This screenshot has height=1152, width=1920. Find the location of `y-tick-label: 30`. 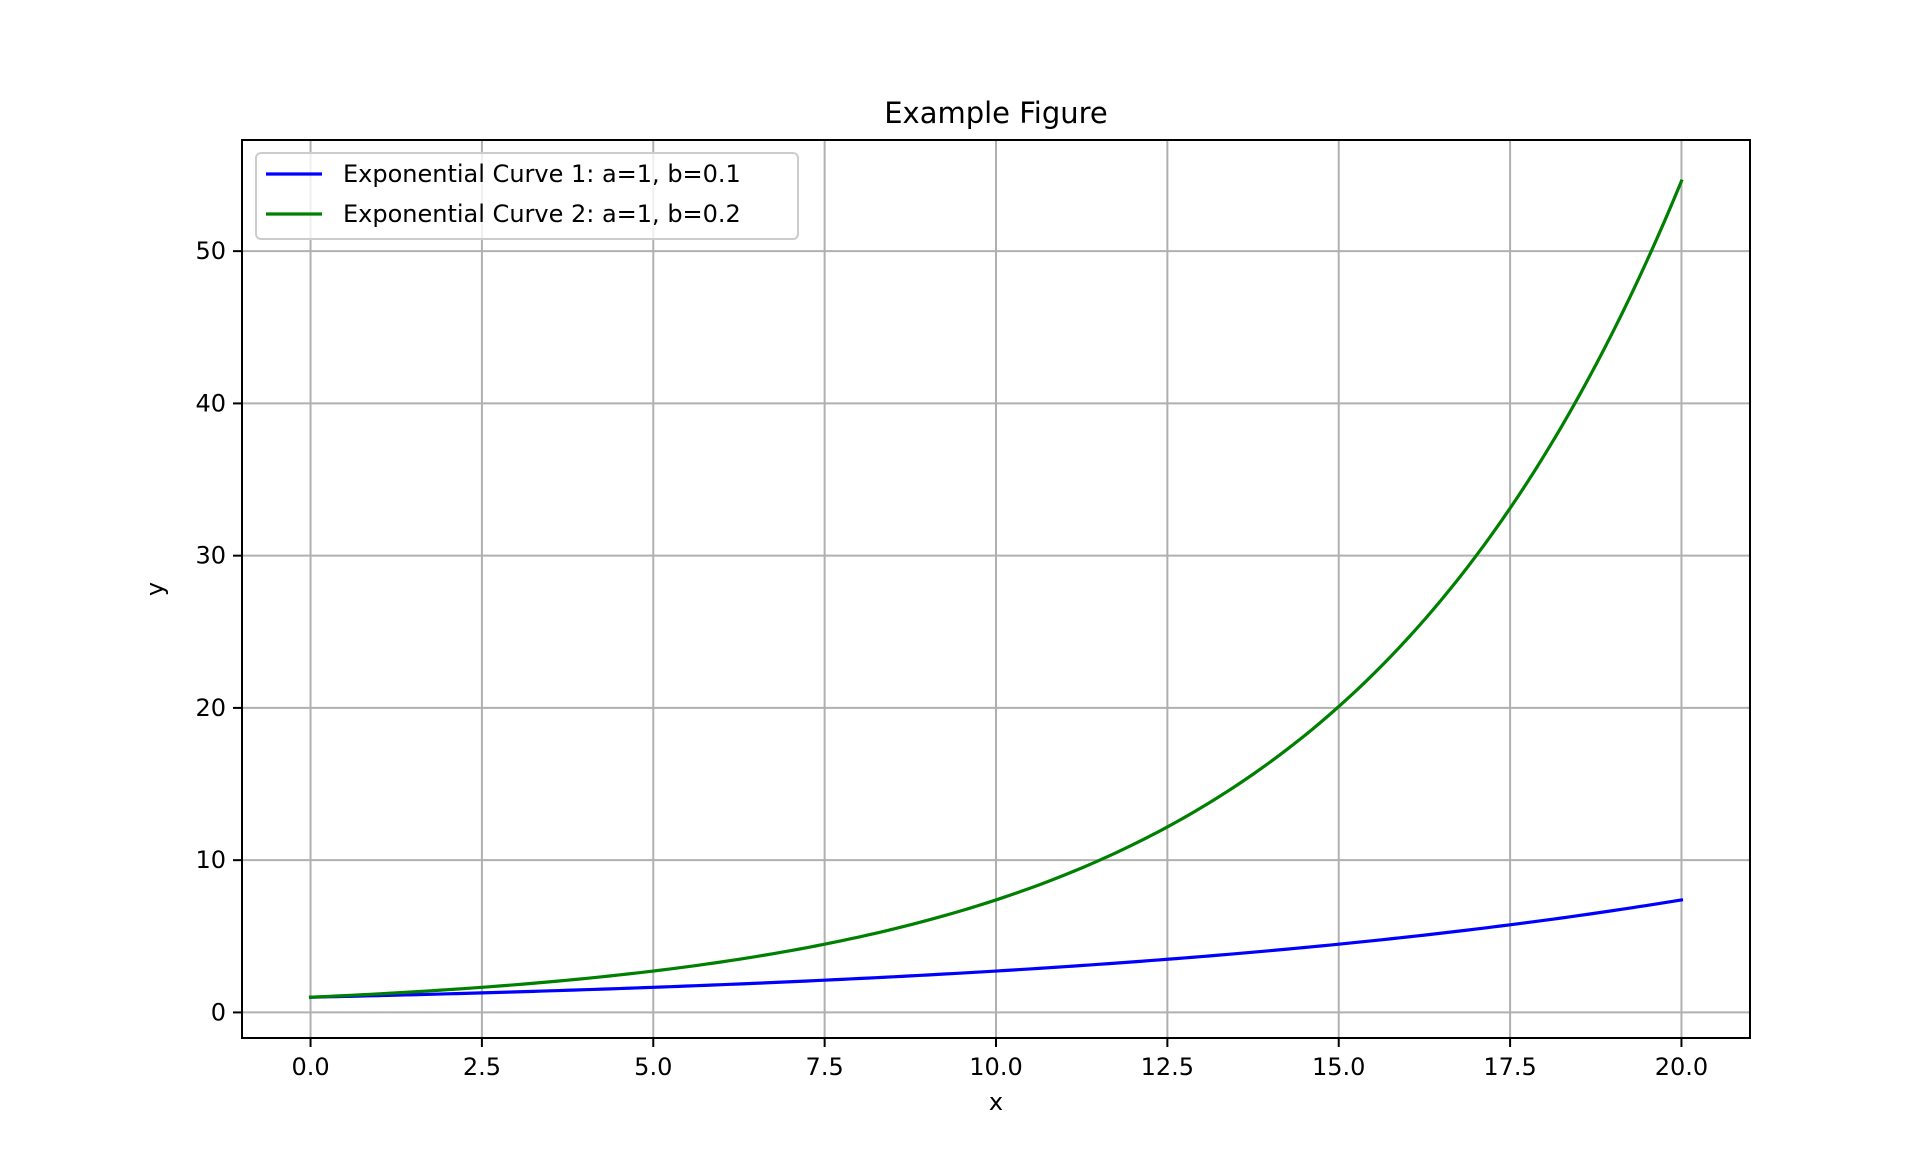

y-tick-label: 30 is located at coordinates (210, 556).